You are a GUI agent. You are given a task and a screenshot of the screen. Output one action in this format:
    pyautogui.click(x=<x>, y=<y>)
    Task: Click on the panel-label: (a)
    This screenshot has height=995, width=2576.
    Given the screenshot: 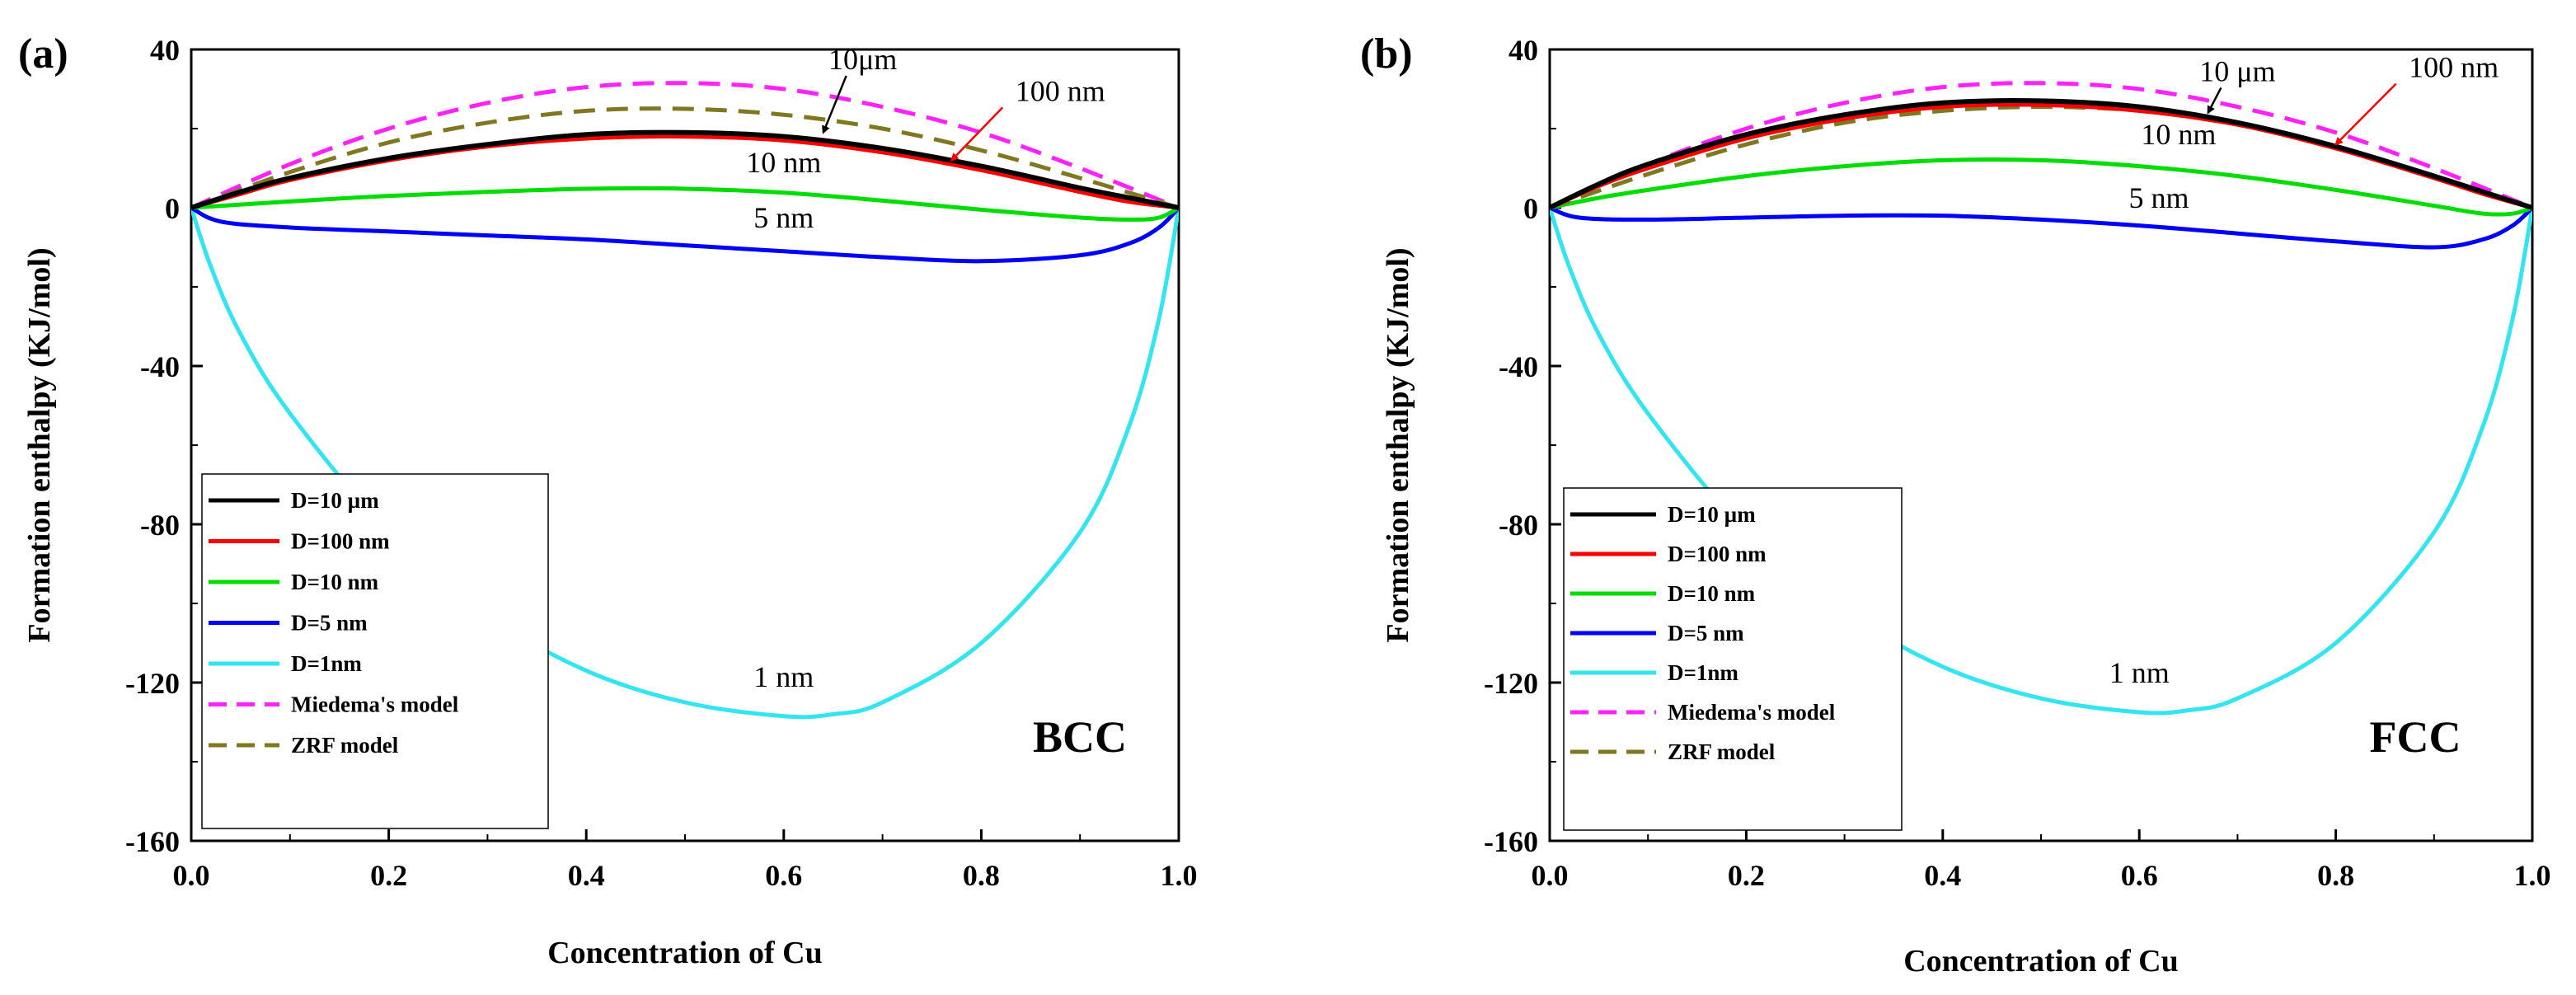 What is the action you would take?
    pyautogui.click(x=43, y=54)
    